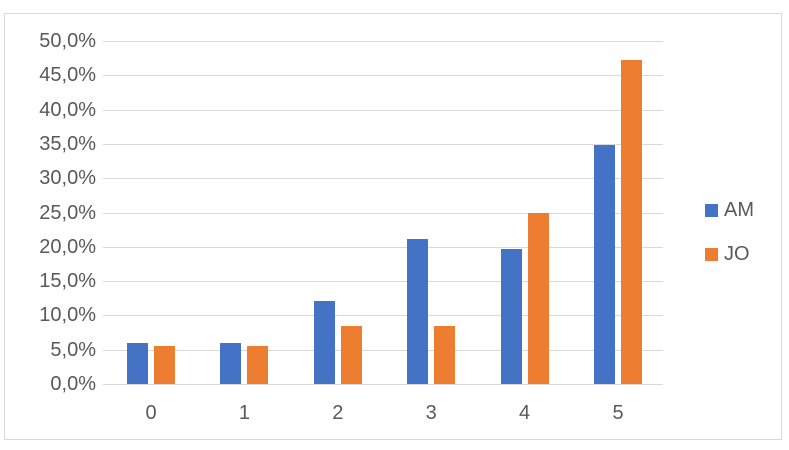 The width and height of the screenshot is (789, 450). What do you see at coordinates (618, 413) in the screenshot?
I see `x-axis-tick-label: 5` at bounding box center [618, 413].